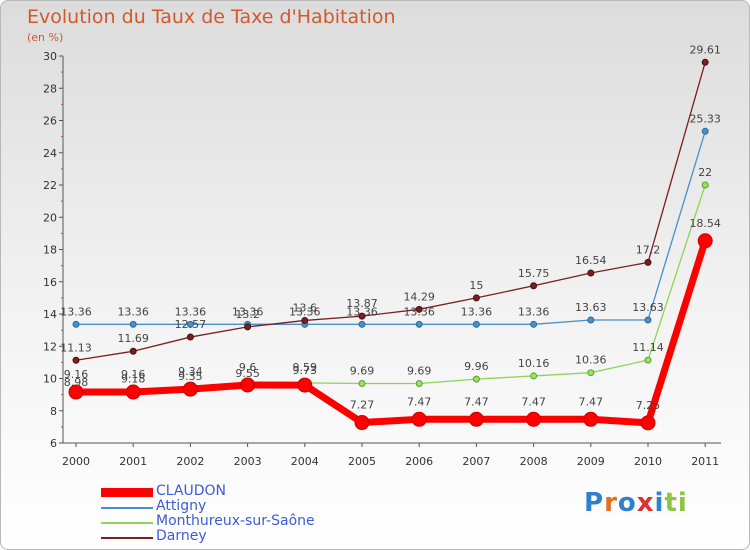  What do you see at coordinates (50, 282) in the screenshot?
I see `y-tick-label: 16` at bounding box center [50, 282].